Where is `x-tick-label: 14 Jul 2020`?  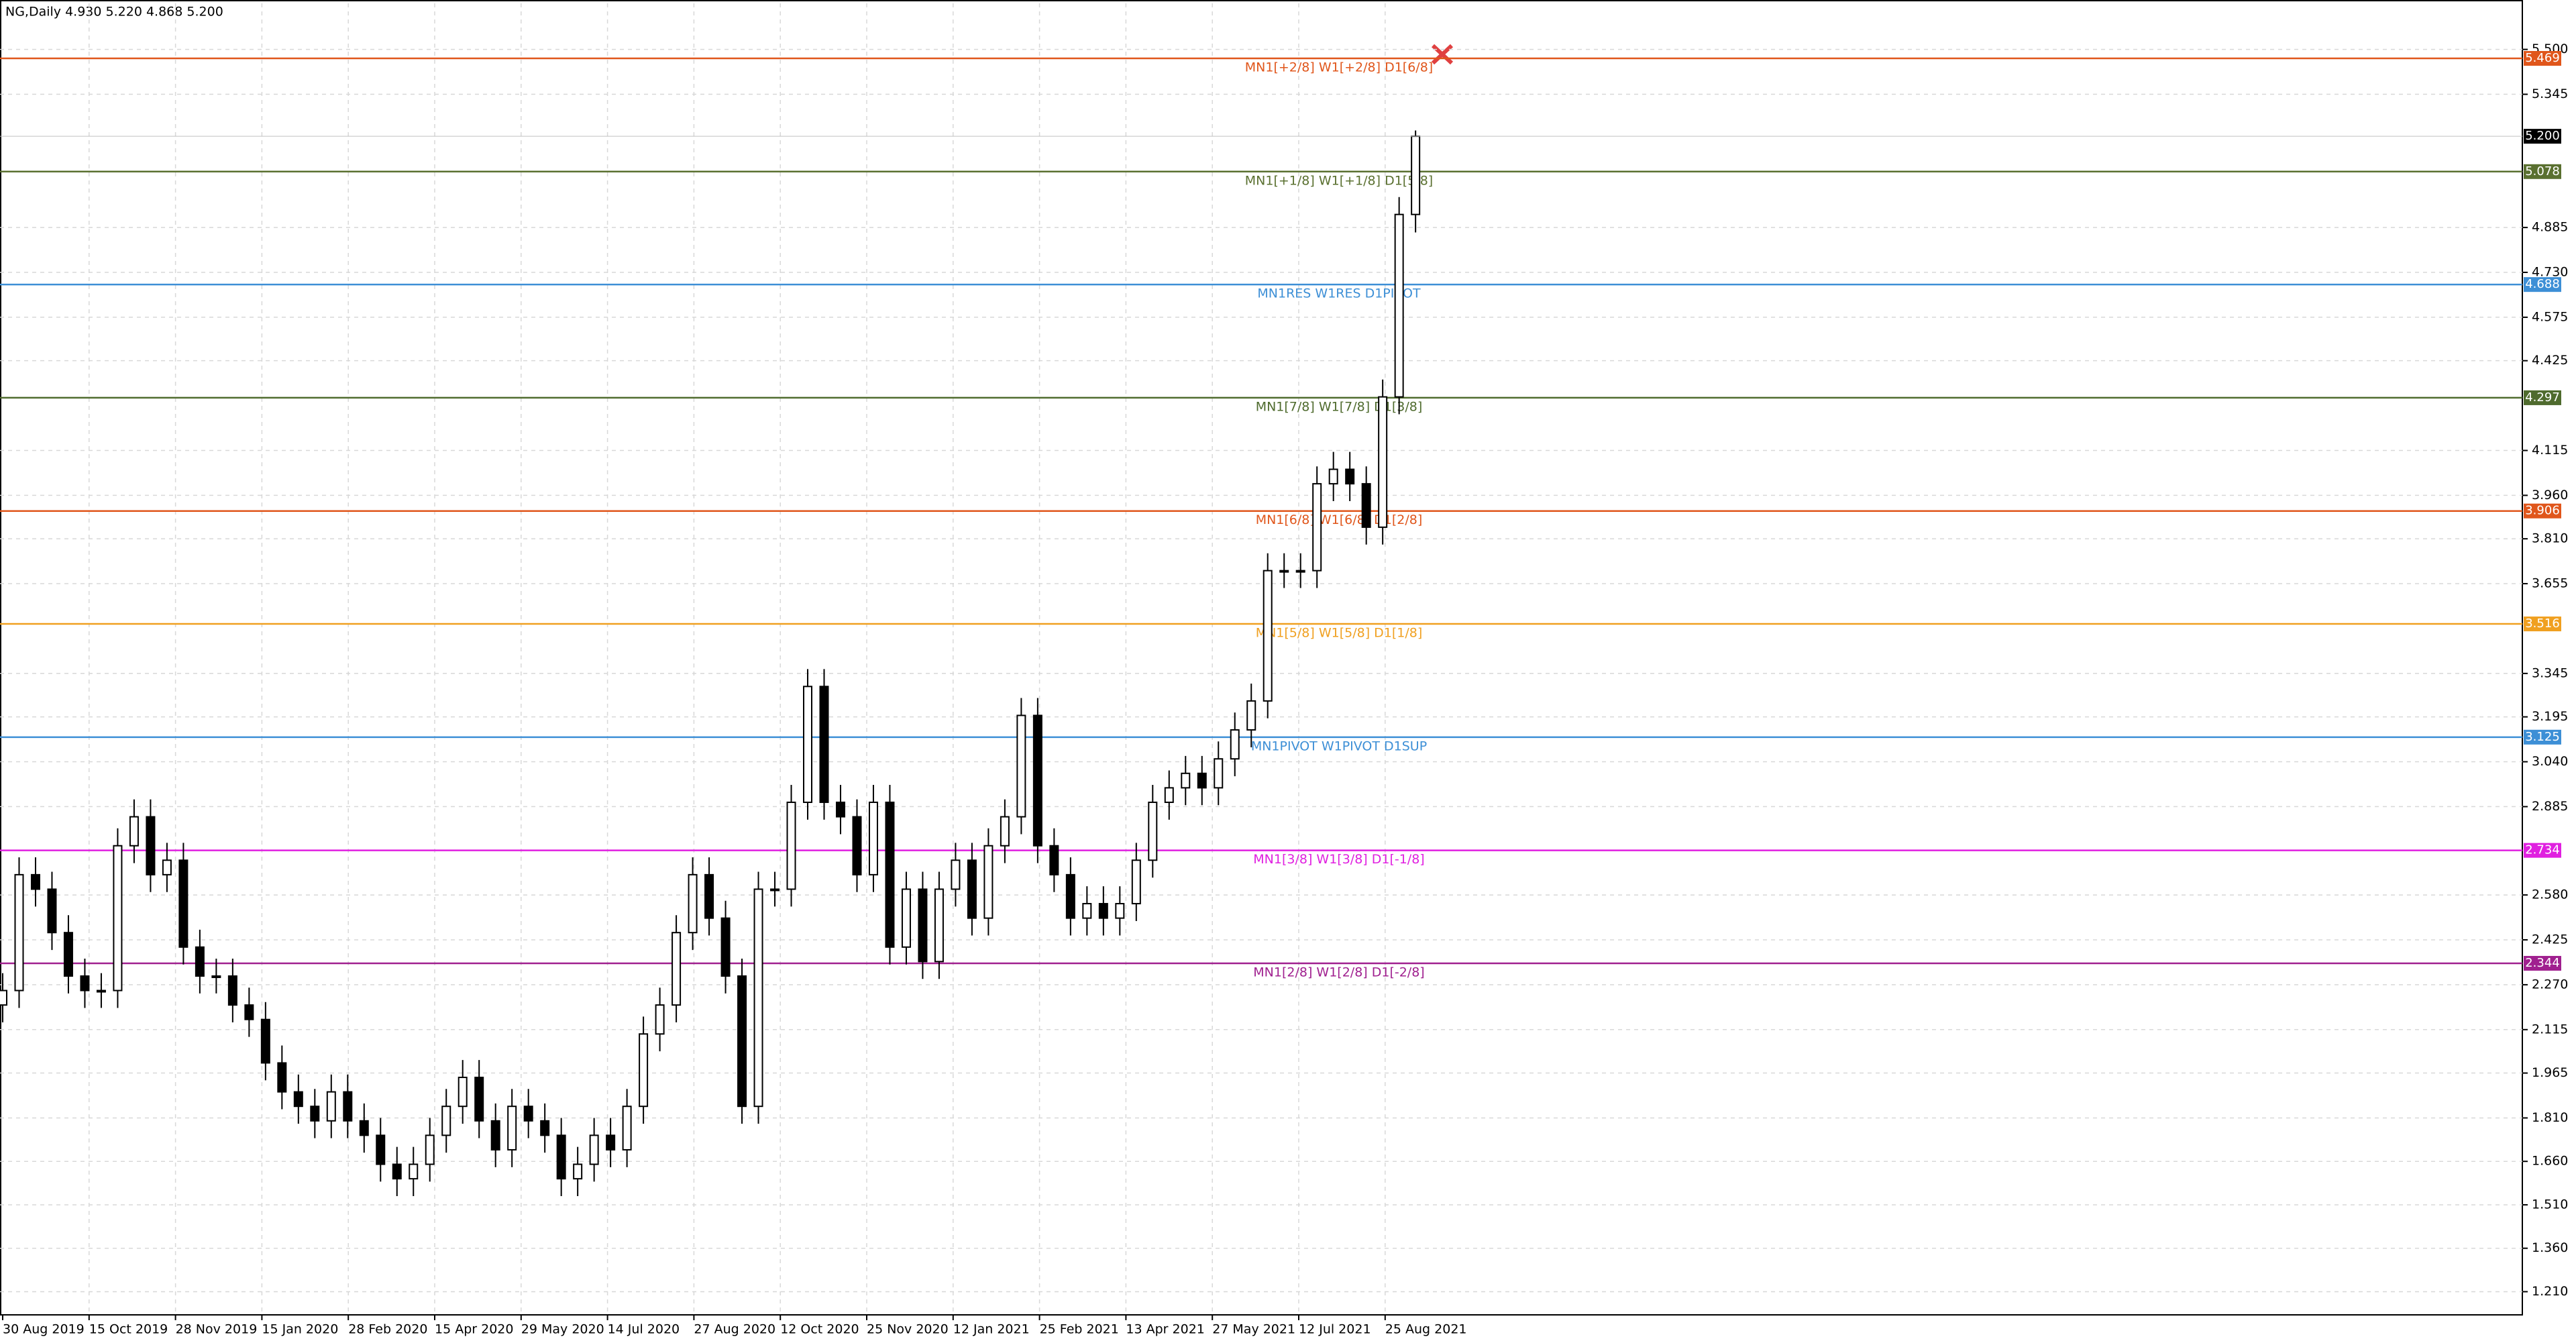 x-tick-label: 14 Jul 2020 is located at coordinates (644, 1329).